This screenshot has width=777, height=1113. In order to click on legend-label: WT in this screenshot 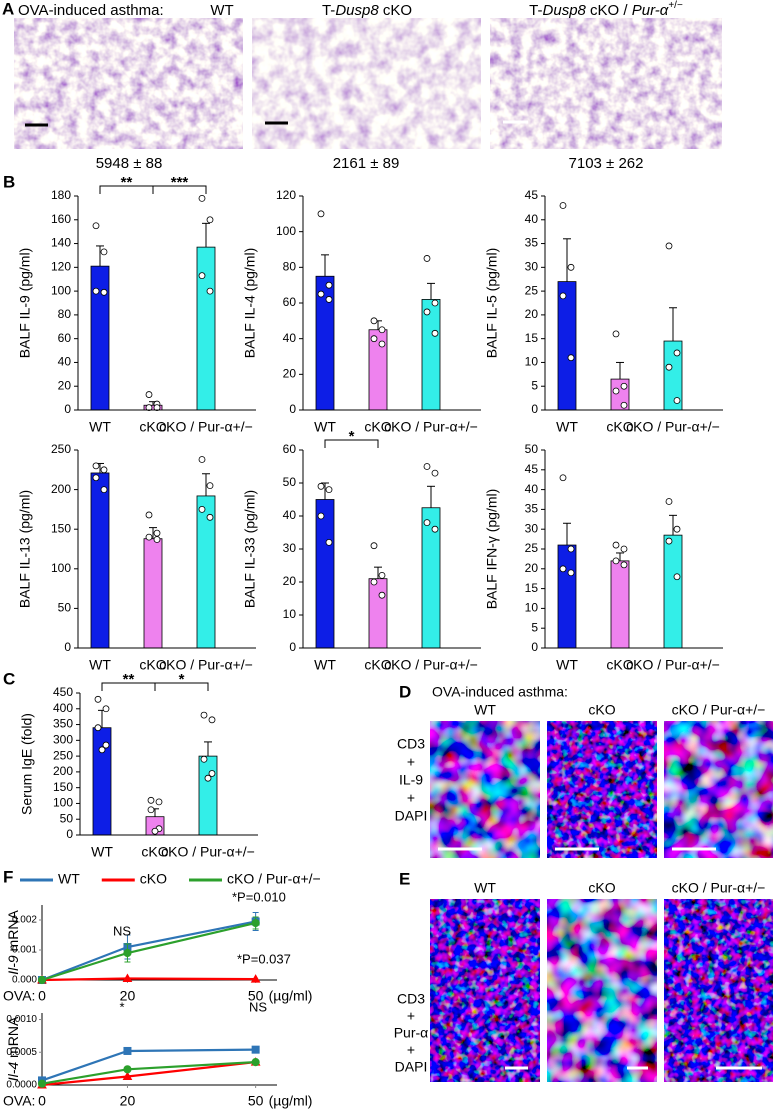, I will do `click(69, 879)`.